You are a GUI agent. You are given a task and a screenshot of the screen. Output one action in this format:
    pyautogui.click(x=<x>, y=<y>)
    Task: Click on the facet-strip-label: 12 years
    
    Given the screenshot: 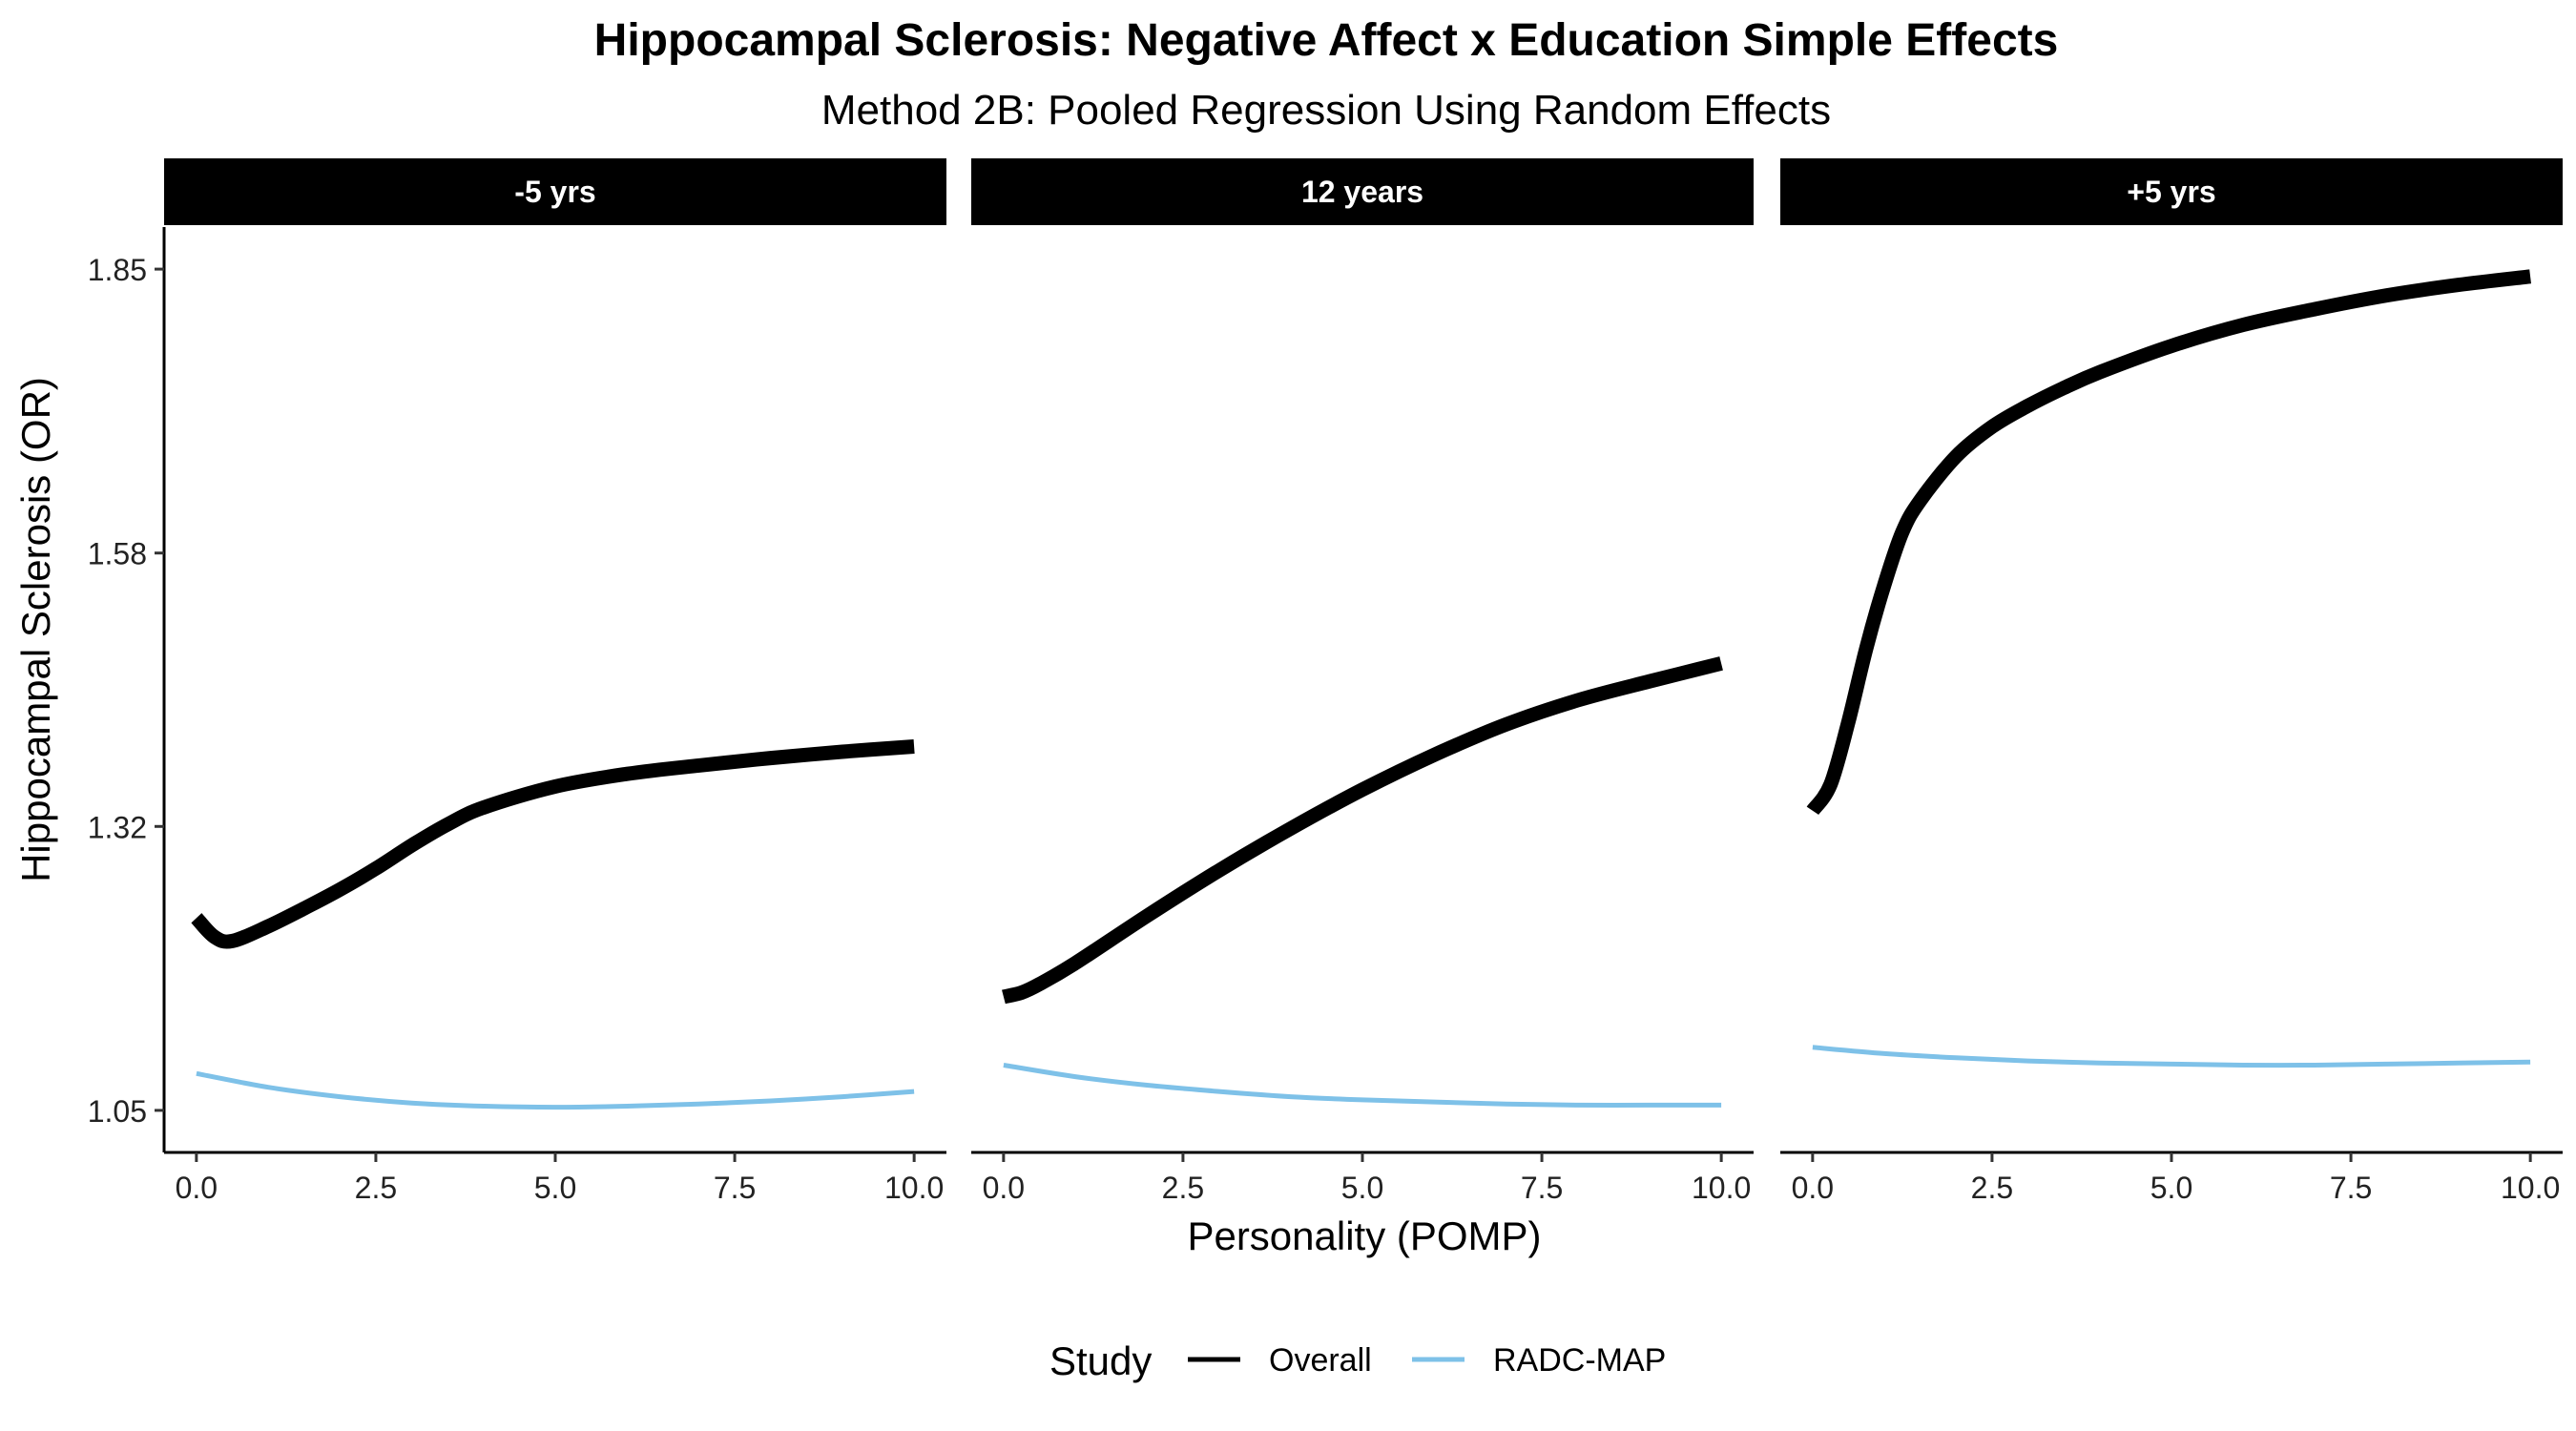 What is the action you would take?
    pyautogui.click(x=1362, y=192)
    